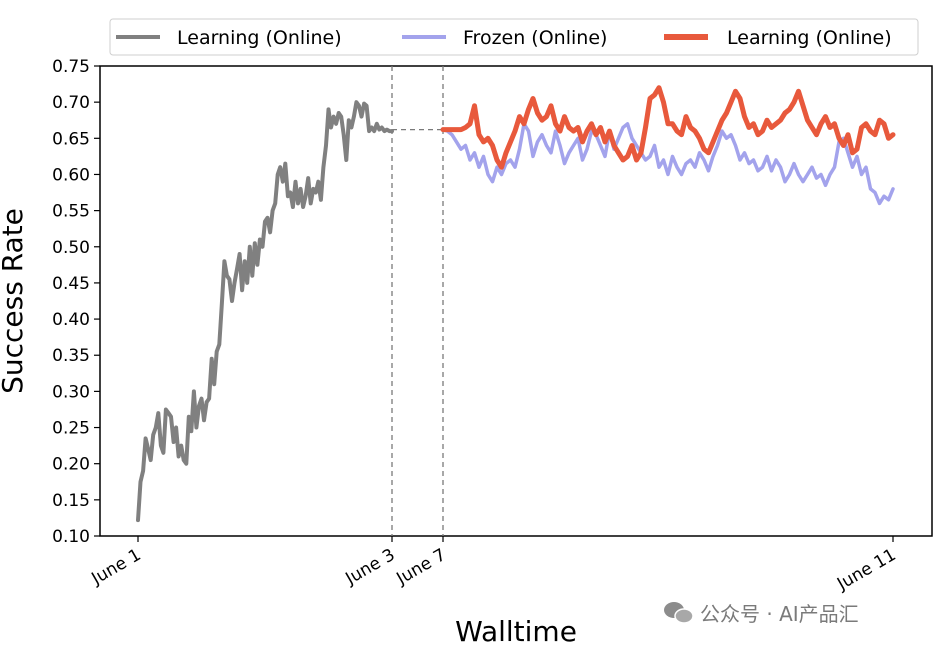  I want to click on wechat-icon, so click(679, 613).